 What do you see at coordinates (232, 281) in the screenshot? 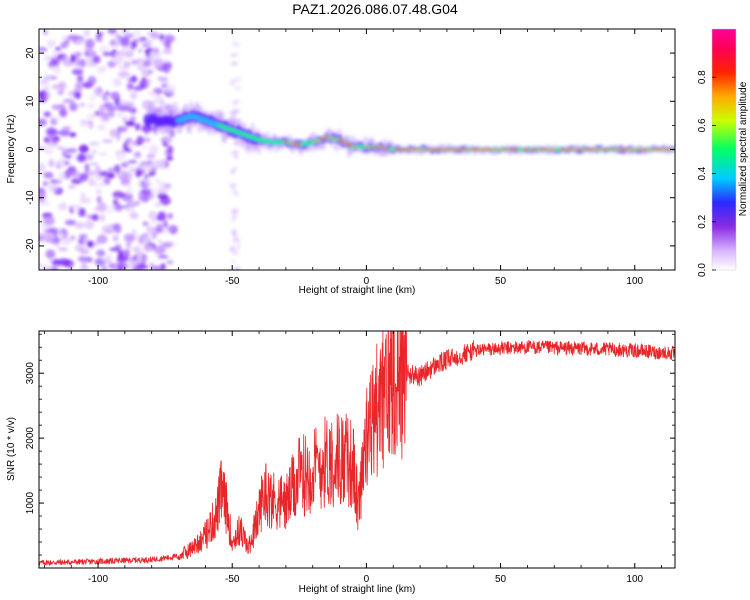
I see `spectral-x-tick-label: -50` at bounding box center [232, 281].